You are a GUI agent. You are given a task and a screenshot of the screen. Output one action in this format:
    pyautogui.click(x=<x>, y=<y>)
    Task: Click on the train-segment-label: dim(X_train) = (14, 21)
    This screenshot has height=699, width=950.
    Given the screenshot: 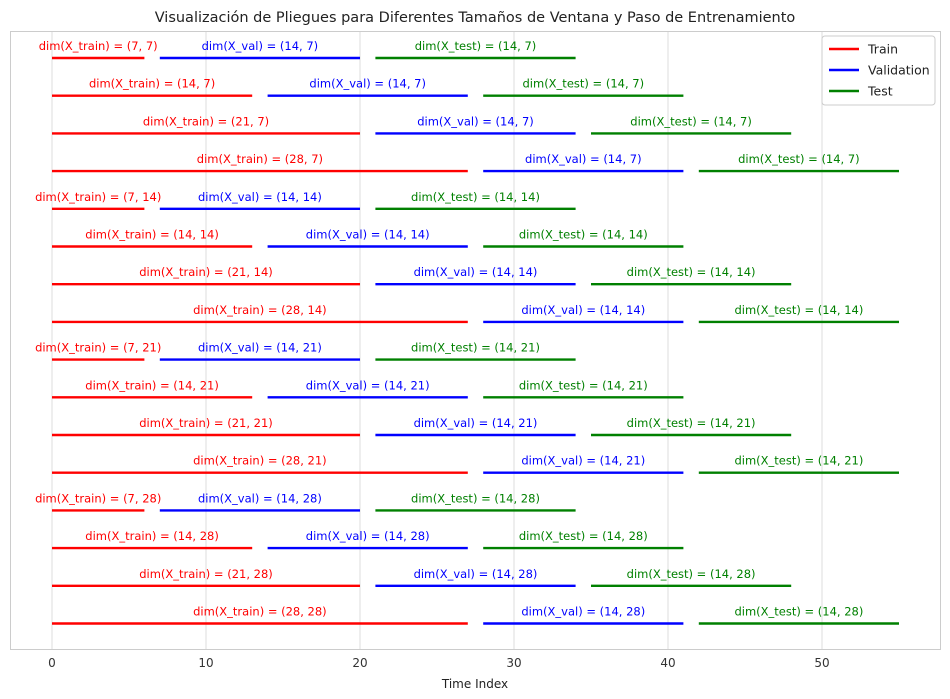 What is the action you would take?
    pyautogui.click(x=152, y=385)
    